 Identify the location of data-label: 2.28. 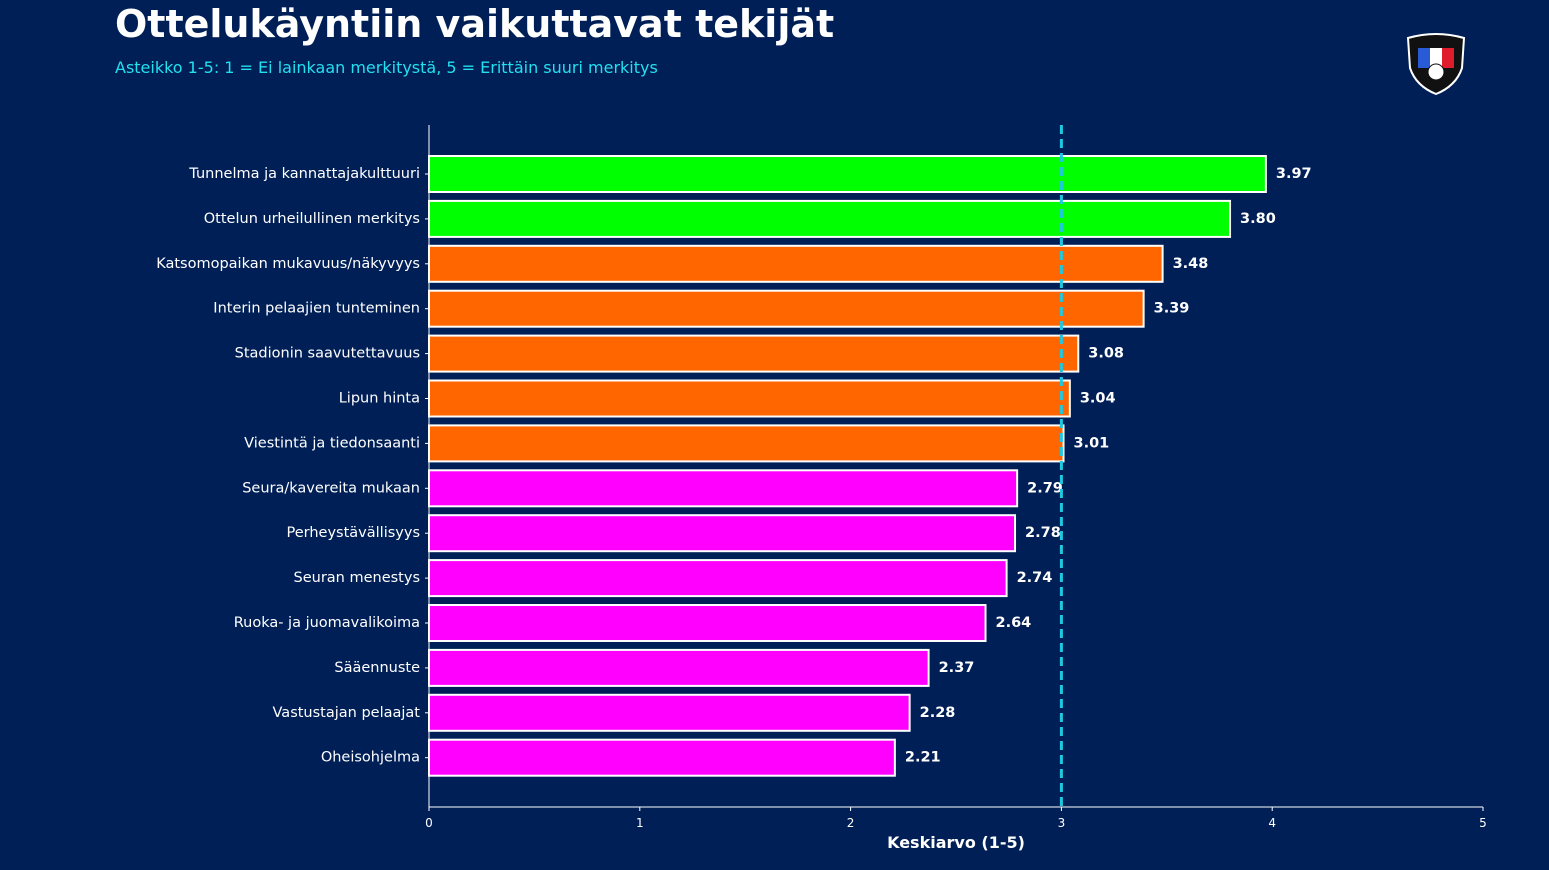
(938, 713).